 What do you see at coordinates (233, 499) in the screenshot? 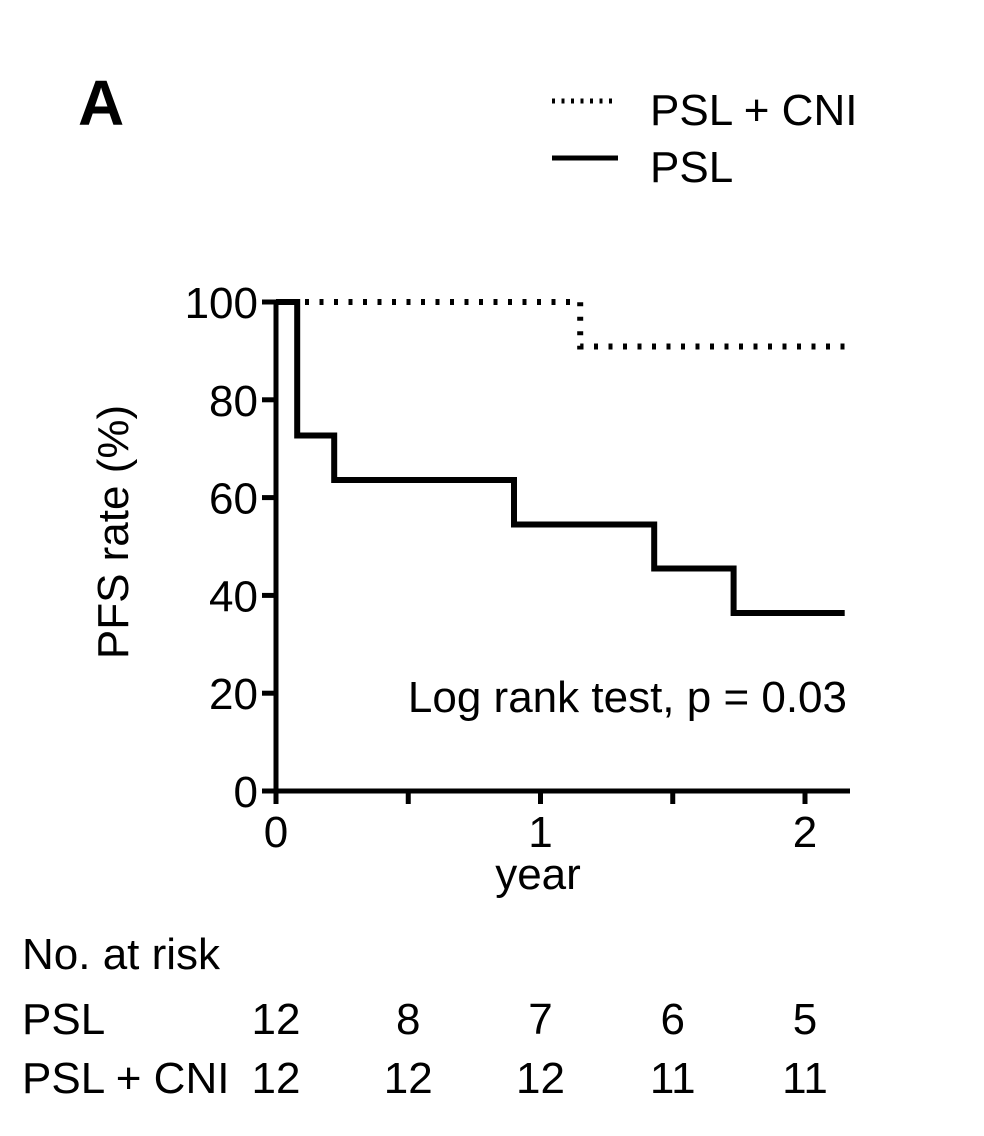
I see `y-tick-label: 60` at bounding box center [233, 499].